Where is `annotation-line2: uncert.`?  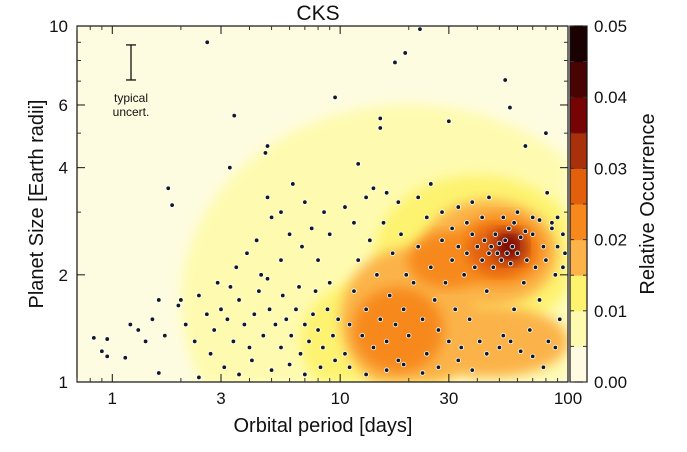
annotation-line2: uncert. is located at coordinates (131, 112).